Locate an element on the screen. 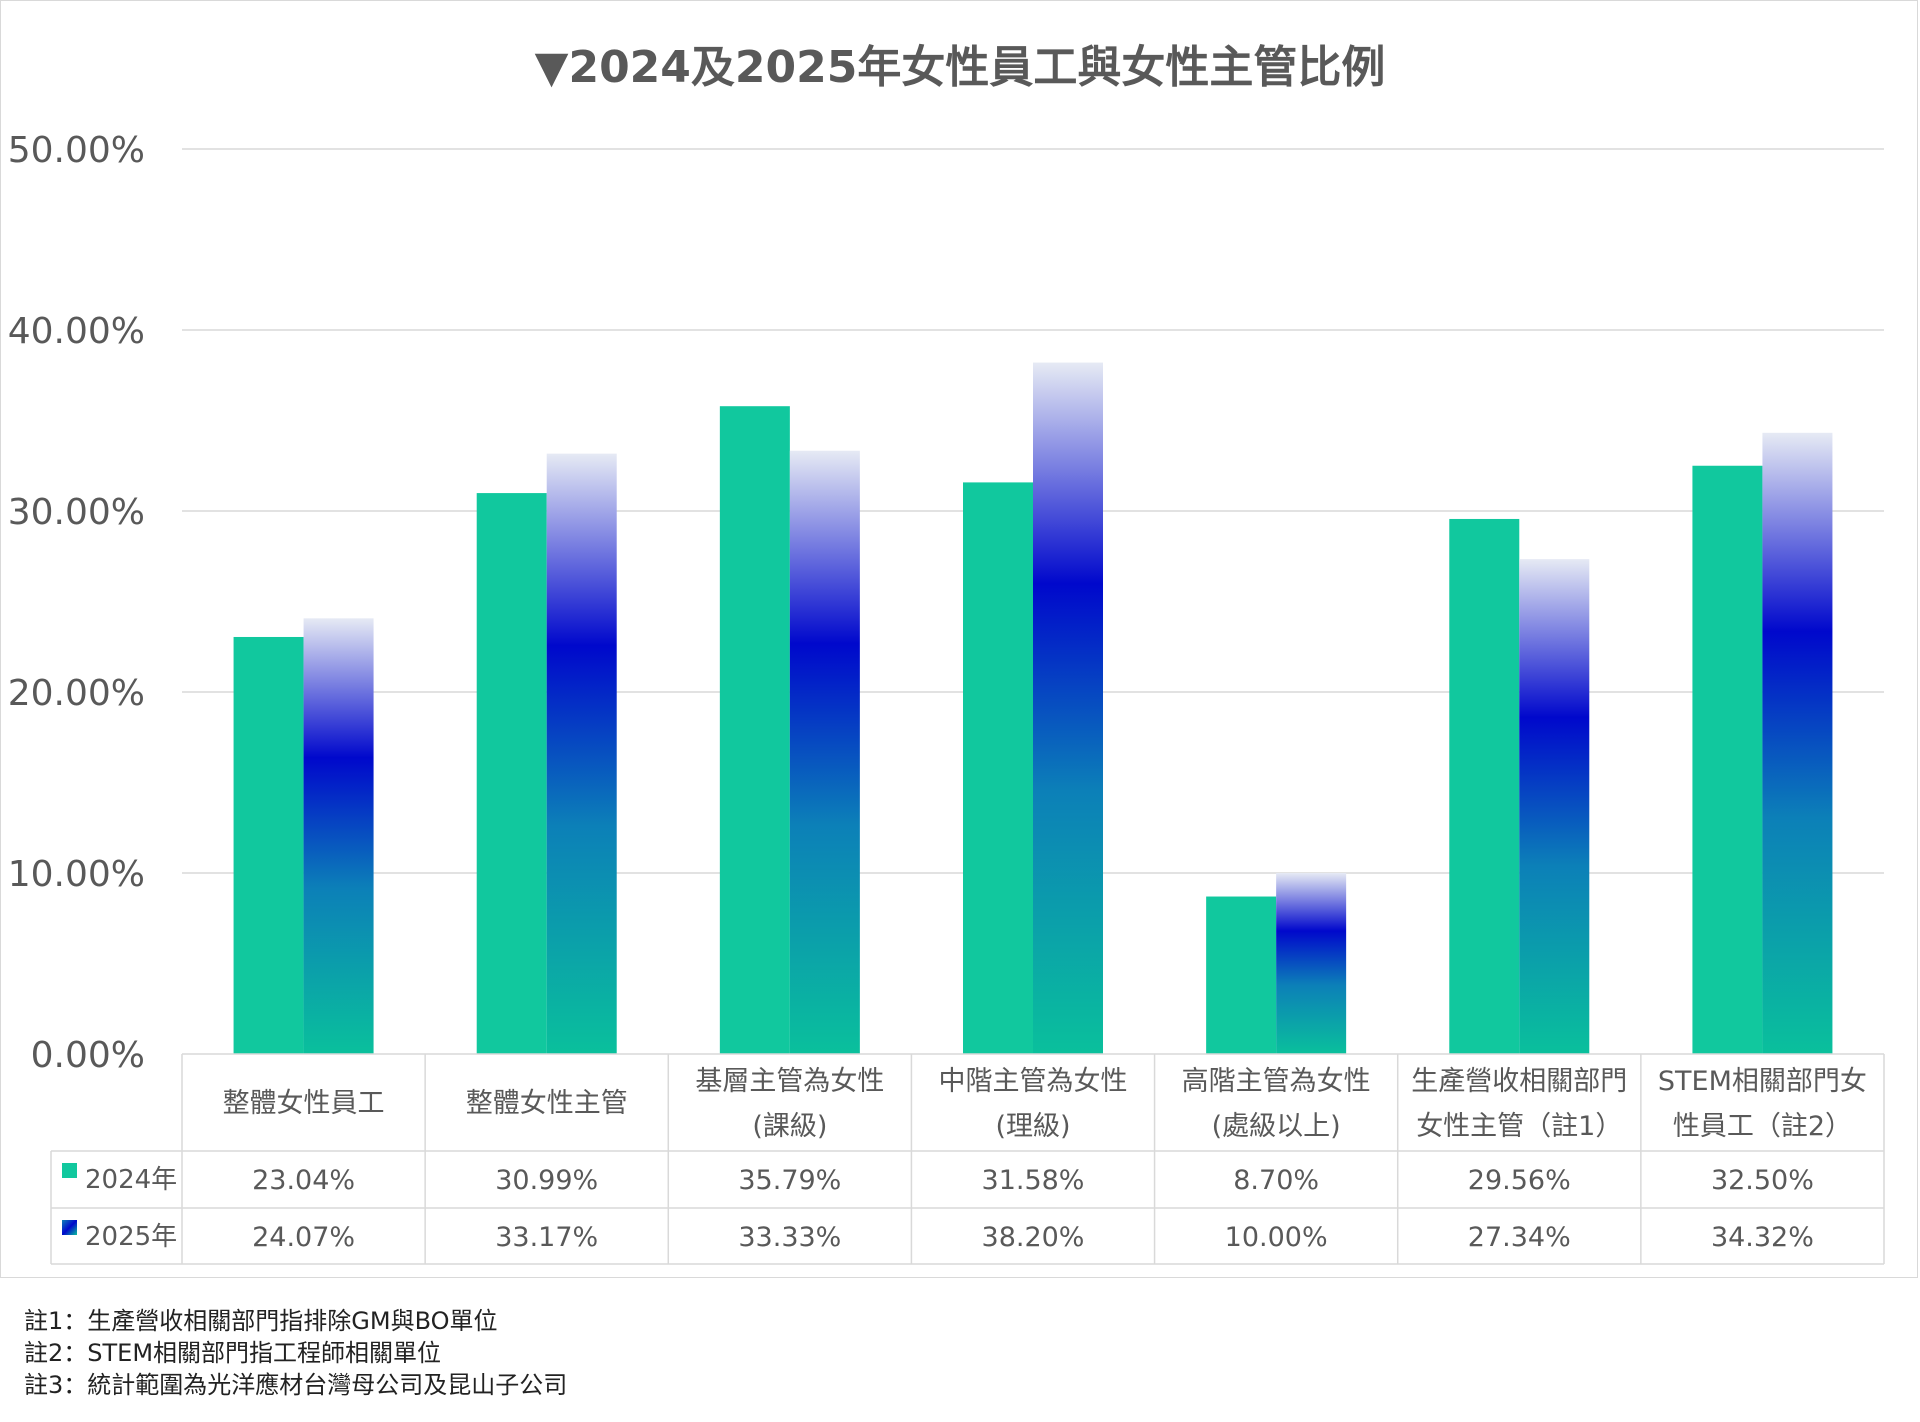  legend-key-2024 is located at coordinates (69, 1170).